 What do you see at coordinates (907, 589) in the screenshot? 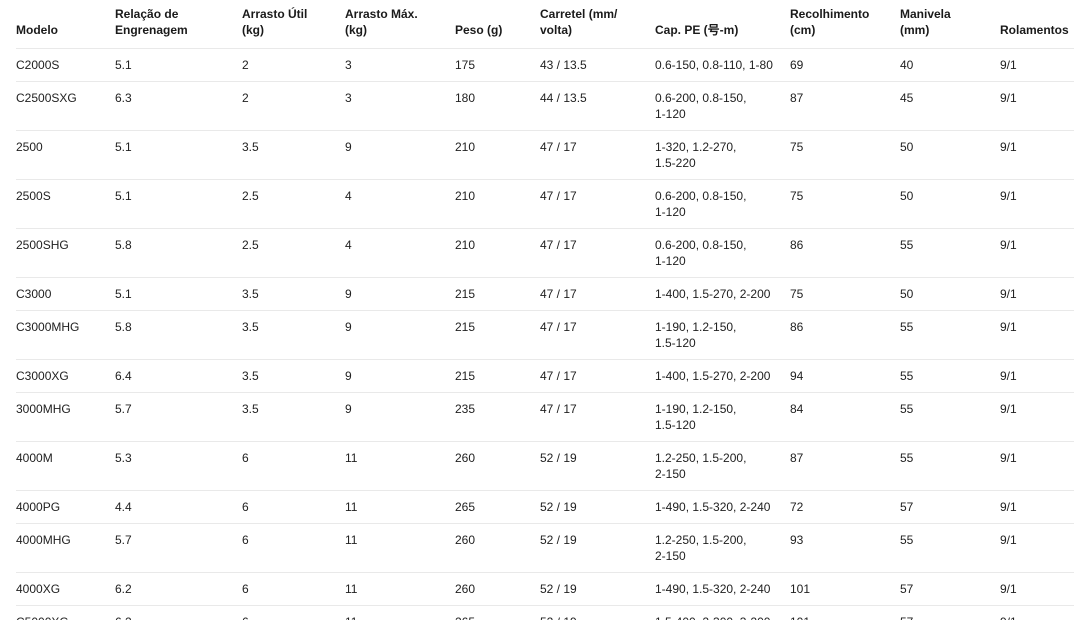
I see `cell-manivela: 57` at bounding box center [907, 589].